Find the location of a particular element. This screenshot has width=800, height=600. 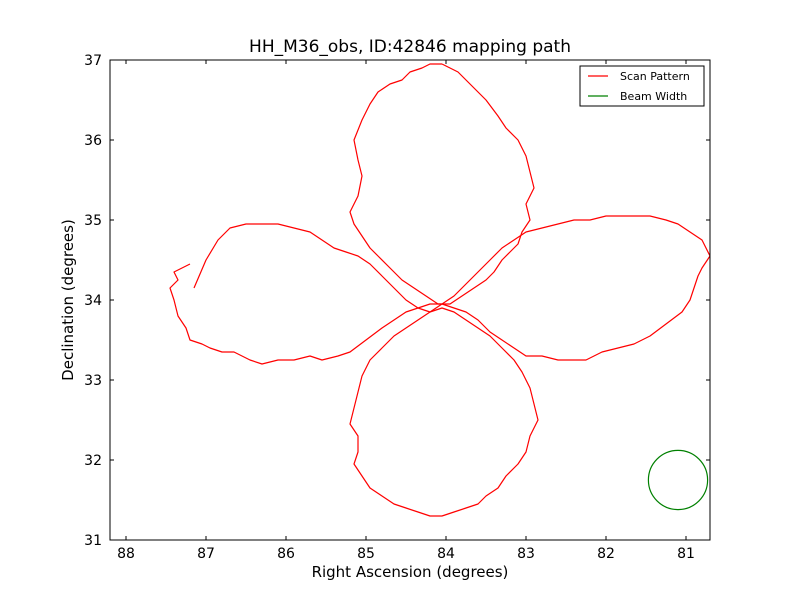

legend-box is located at coordinates (642, 86).